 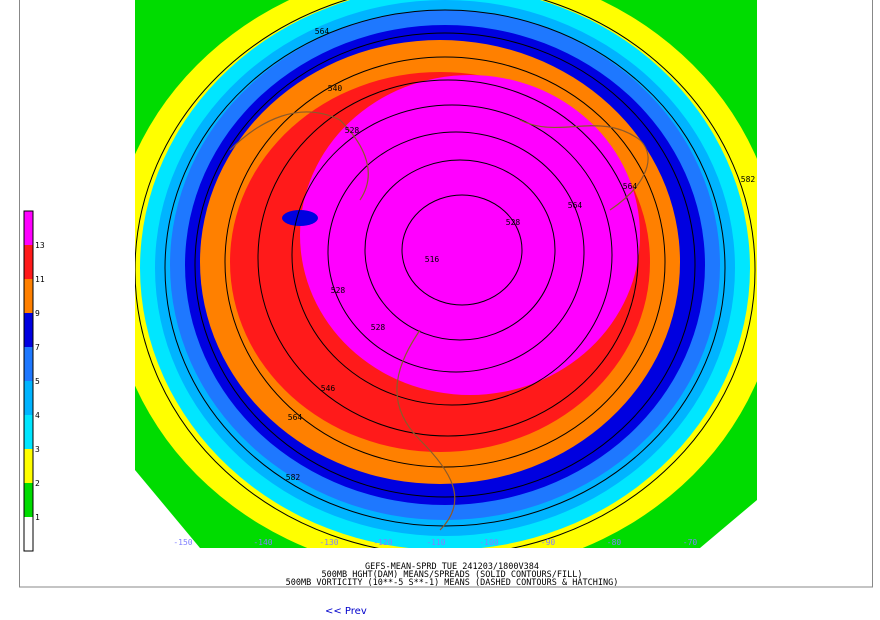 I want to click on legend-label: 13, so click(x=40, y=245).